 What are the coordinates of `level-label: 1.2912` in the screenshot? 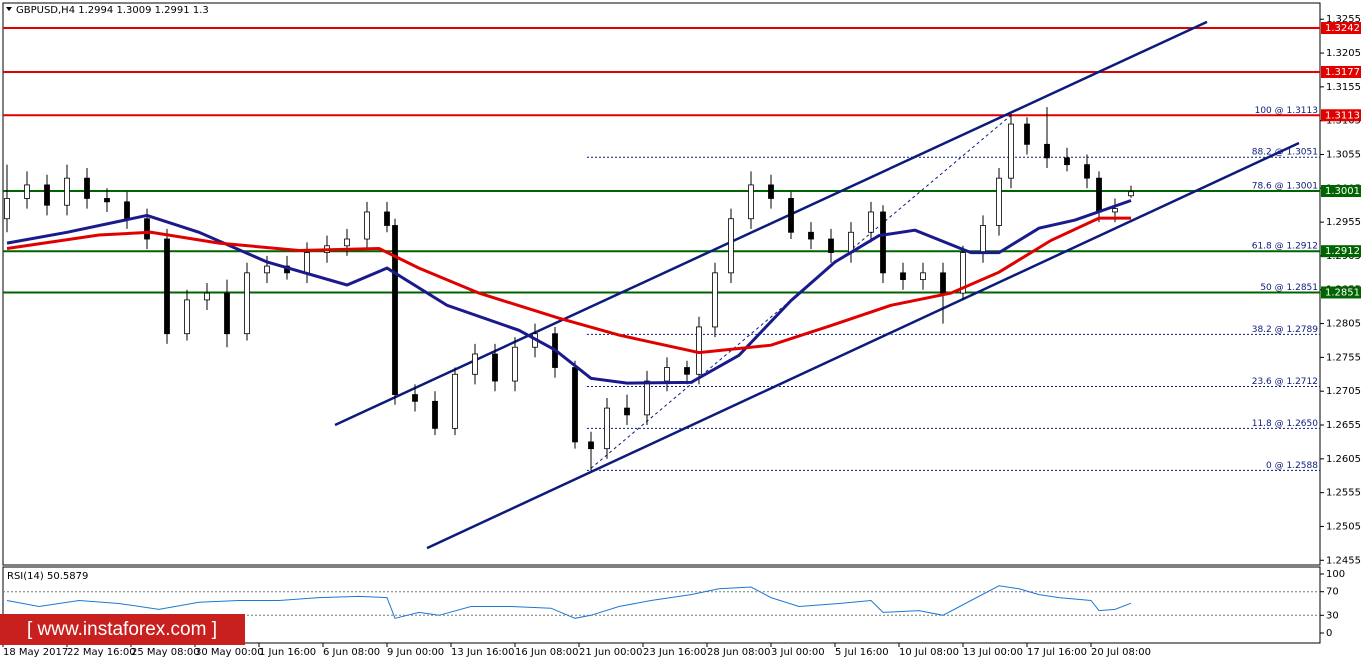 It's located at (1342, 251).